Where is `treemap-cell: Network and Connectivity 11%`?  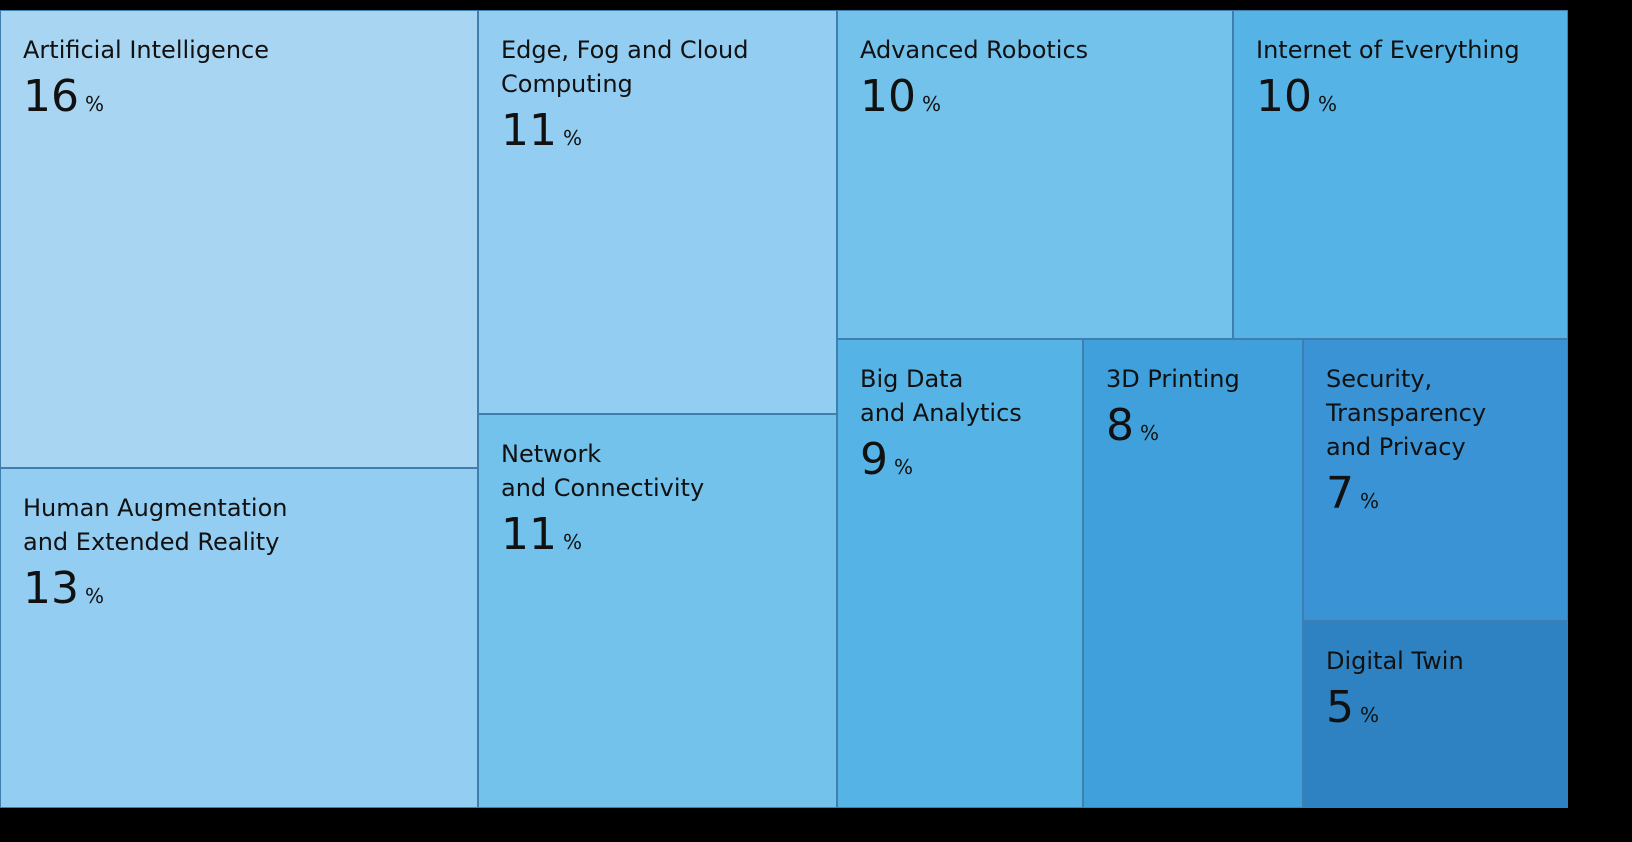 treemap-cell: Network and Connectivity 11% is located at coordinates (657, 611).